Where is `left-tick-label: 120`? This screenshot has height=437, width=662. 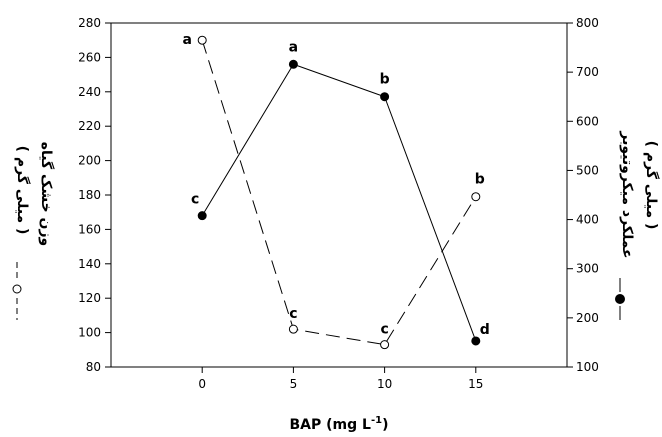 left-tick-label: 120 is located at coordinates (89, 298).